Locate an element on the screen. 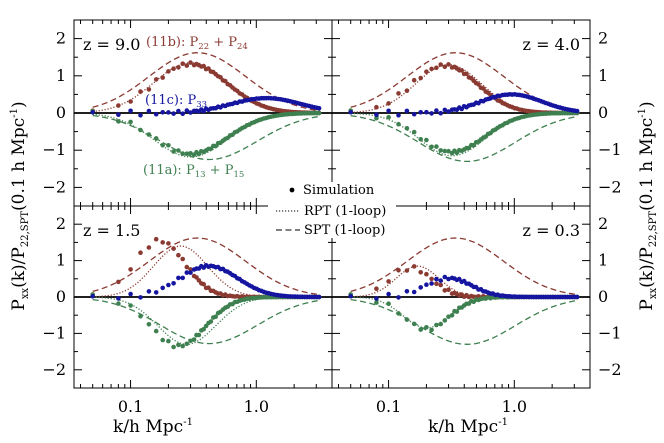 The height and width of the screenshot is (443, 664). y-axis-title-right: Pxx(k)/P22,SPT(0.1 h Mpc-1) is located at coordinates (648, 205).